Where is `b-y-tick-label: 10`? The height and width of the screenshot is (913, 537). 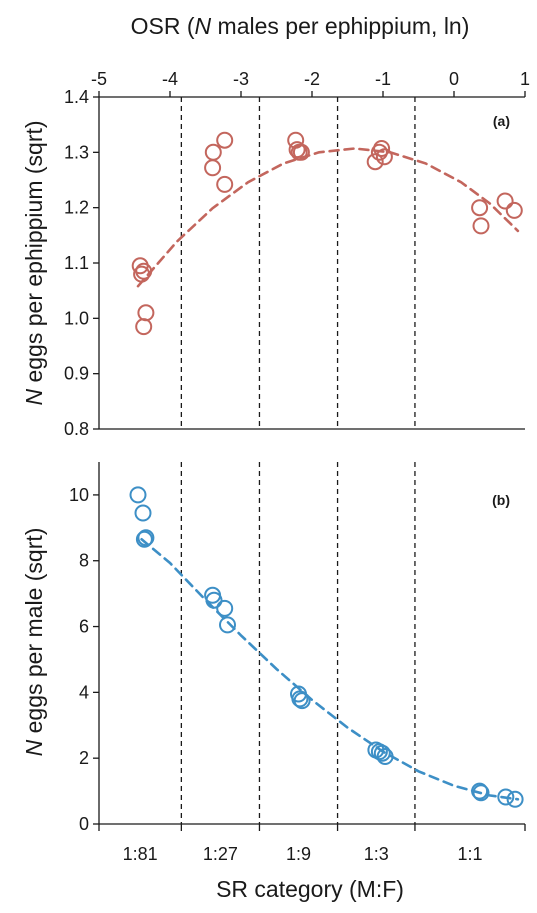 b-y-tick-label: 10 is located at coordinates (79, 495).